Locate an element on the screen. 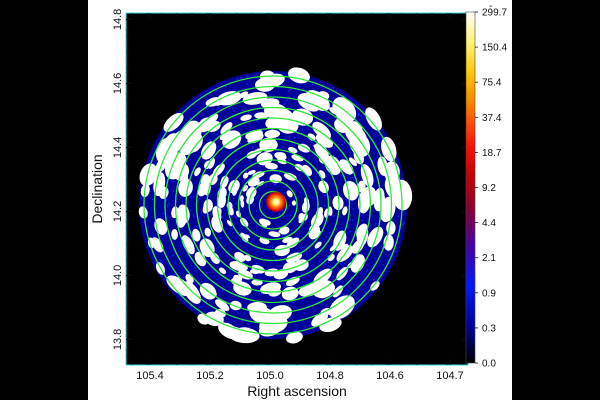 The width and height of the screenshot is (600, 400). y-axis-title: Declination is located at coordinates (97, 188).